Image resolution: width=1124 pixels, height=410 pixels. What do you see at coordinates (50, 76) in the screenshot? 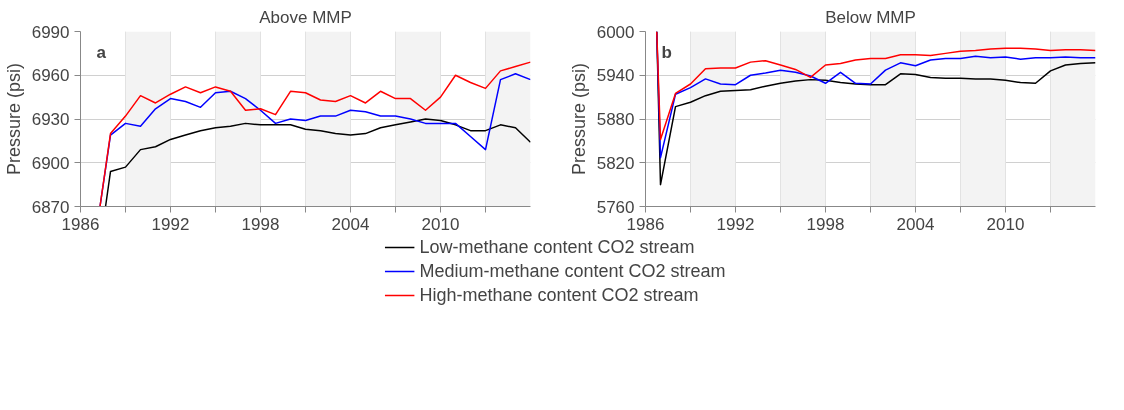
I see `y-tick-label: 6960` at bounding box center [50, 76].